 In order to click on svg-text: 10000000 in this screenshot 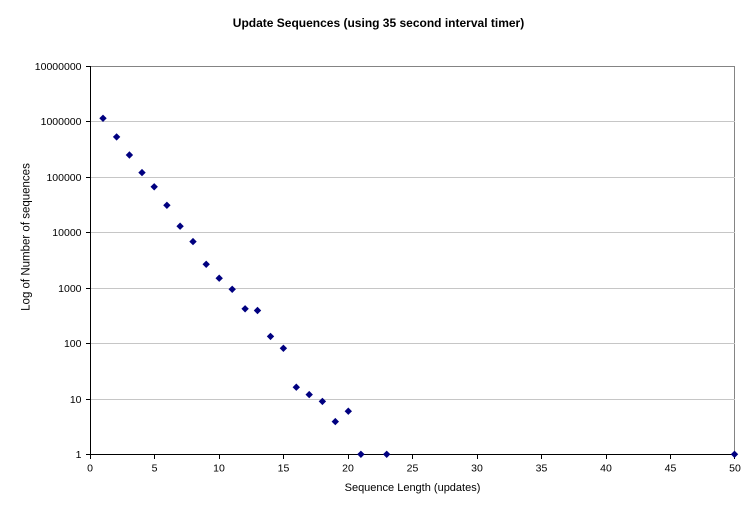, I will do `click(58, 67)`.